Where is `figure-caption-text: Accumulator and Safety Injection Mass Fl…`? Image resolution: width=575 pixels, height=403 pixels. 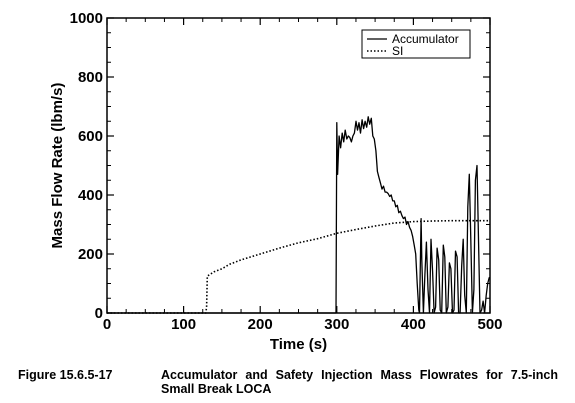
figure-caption-text: Accumulator and Safety Injection Mass Fl… is located at coordinates (359, 382).